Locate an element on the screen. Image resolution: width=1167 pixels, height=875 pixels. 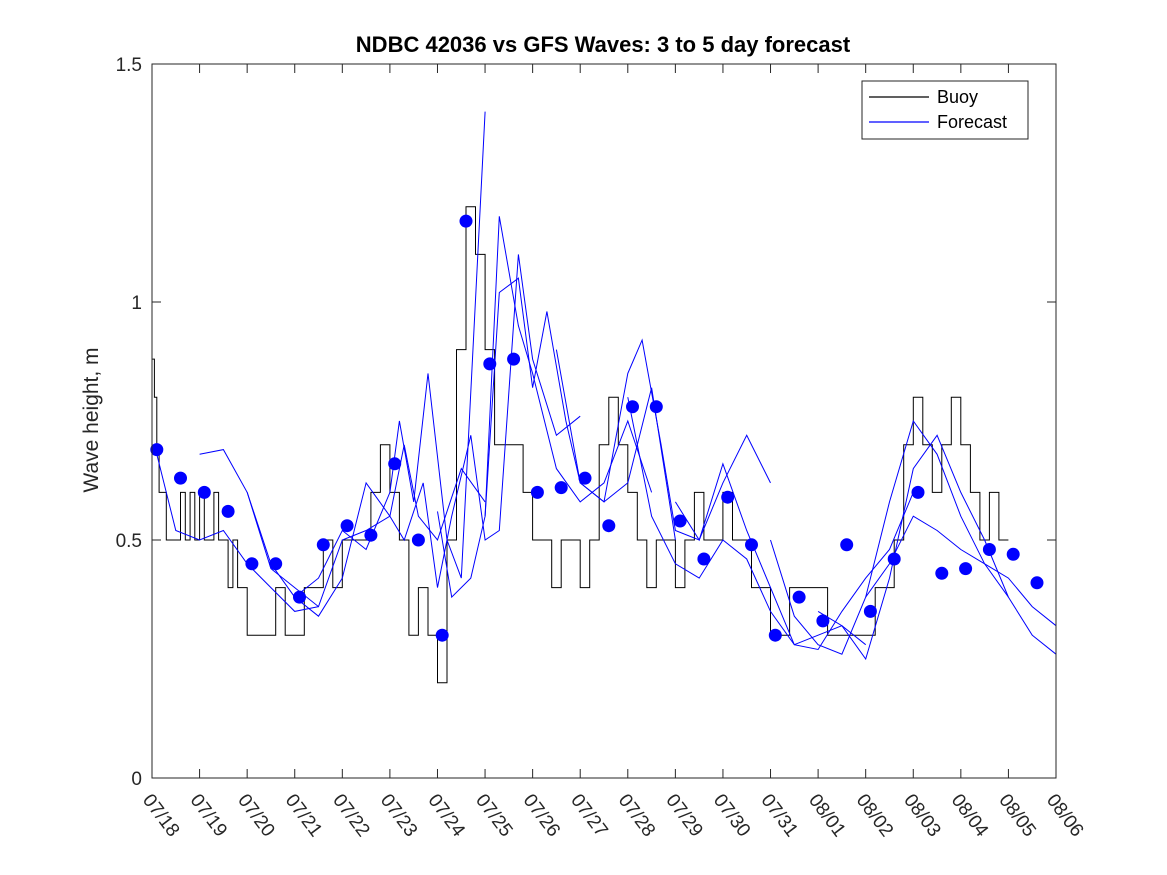
y-tick-label: 0 is located at coordinates (136, 779).